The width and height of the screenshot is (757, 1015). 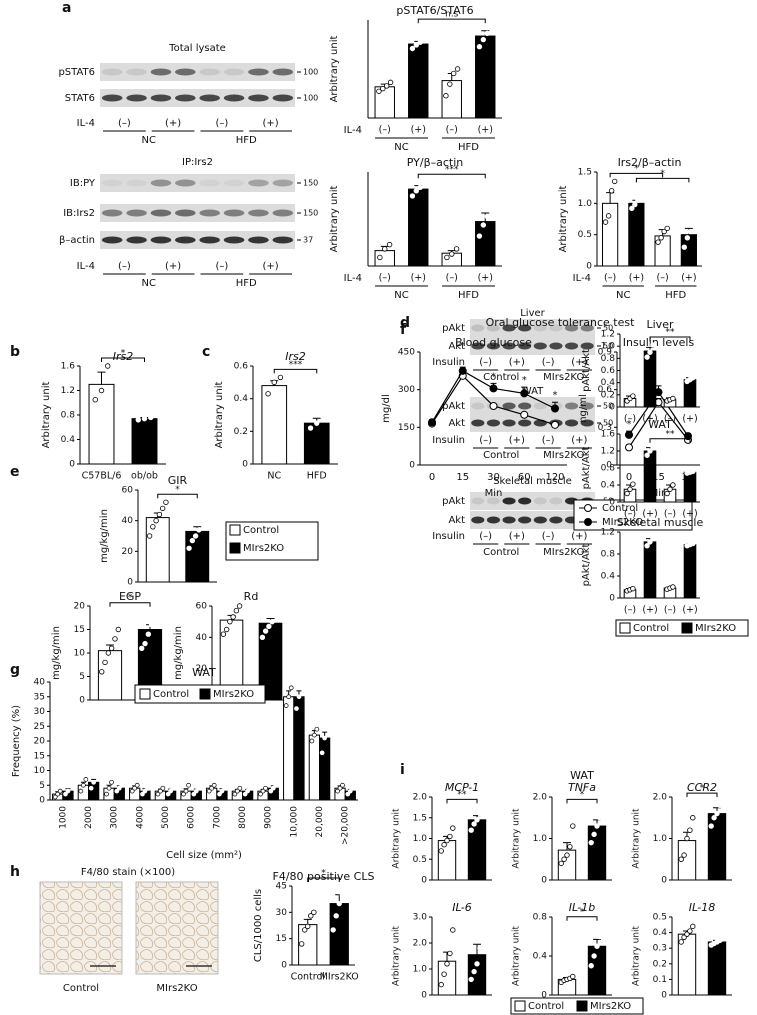 I want to click on group-axis-label: IL-4, so click(x=353, y=278).